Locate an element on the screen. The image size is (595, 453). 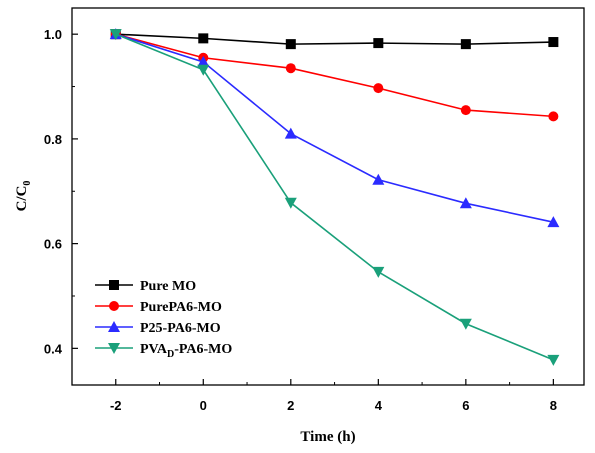
x-axis-title: Time (h) is located at coordinates (327, 437).